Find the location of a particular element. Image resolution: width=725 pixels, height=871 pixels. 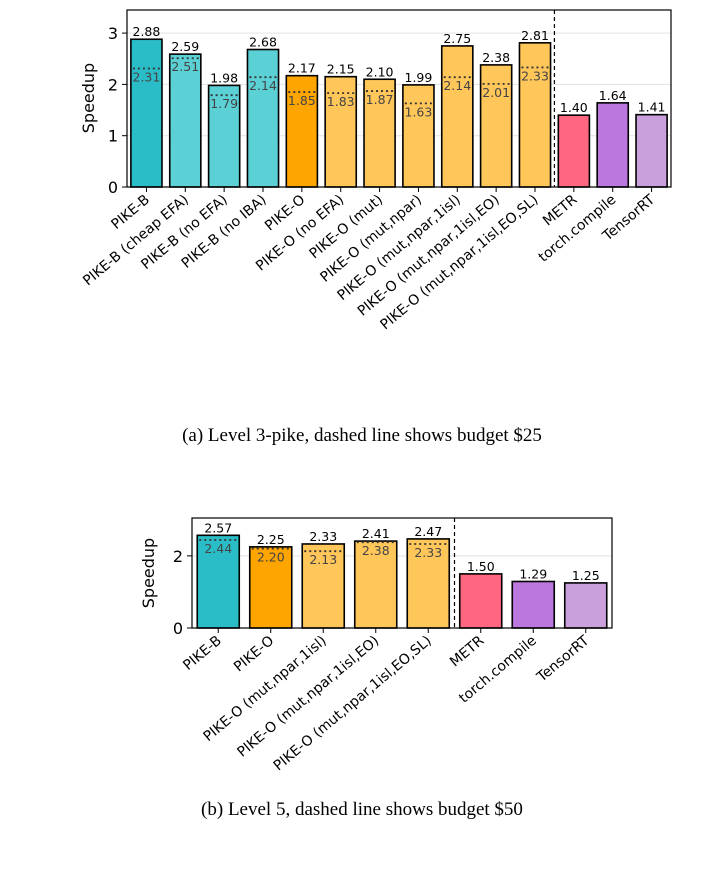

budget-label: 1.87 is located at coordinates (380, 99).